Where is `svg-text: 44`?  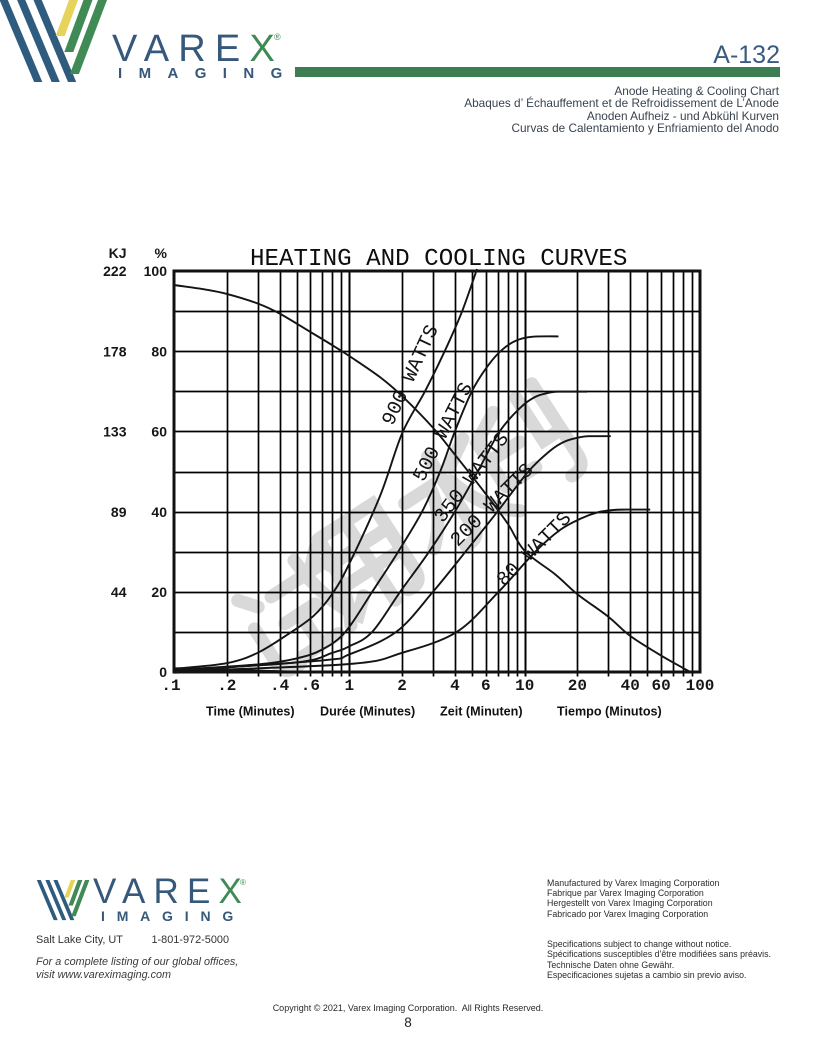
svg-text: 44 is located at coordinates (119, 592).